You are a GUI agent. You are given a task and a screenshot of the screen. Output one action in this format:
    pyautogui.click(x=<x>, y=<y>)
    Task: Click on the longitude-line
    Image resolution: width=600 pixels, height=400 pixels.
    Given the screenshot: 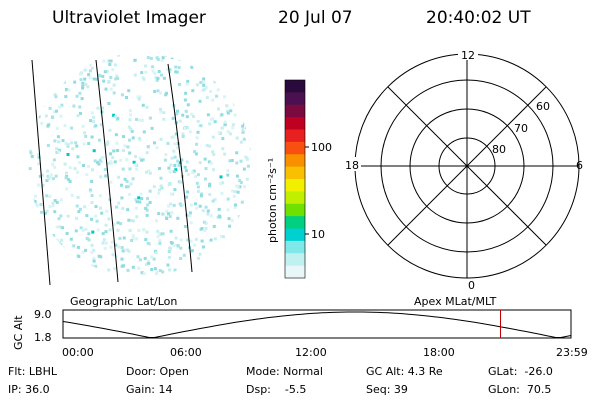 What is the action you would take?
    pyautogui.click(x=107, y=171)
    